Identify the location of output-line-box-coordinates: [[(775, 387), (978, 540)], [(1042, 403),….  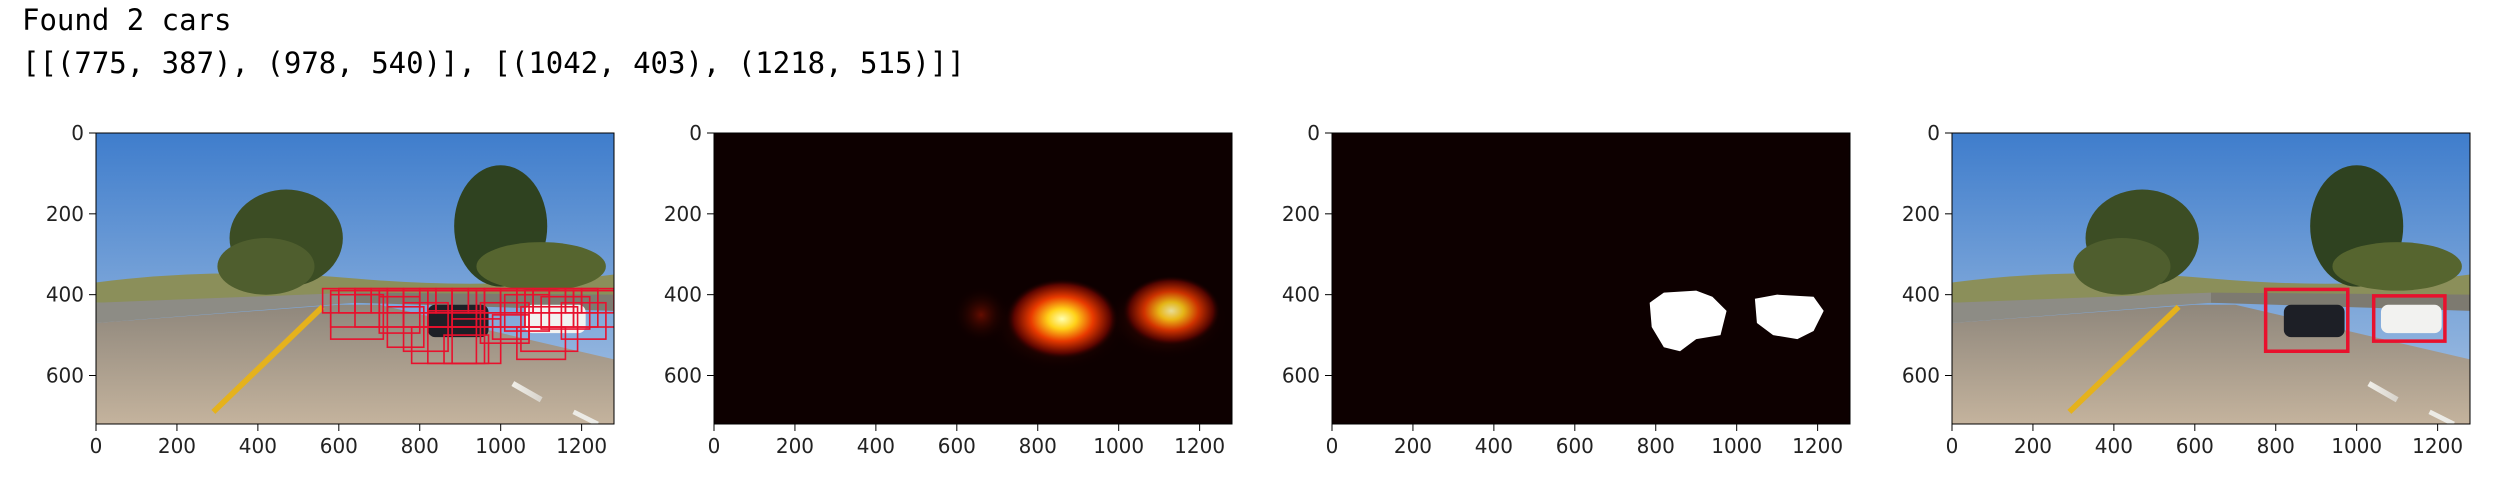
(493, 63).